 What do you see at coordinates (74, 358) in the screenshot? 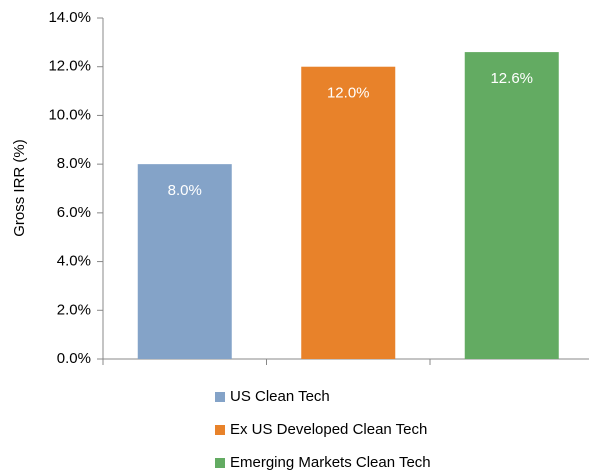
I see `y-tick-label: 0.0%` at bounding box center [74, 358].